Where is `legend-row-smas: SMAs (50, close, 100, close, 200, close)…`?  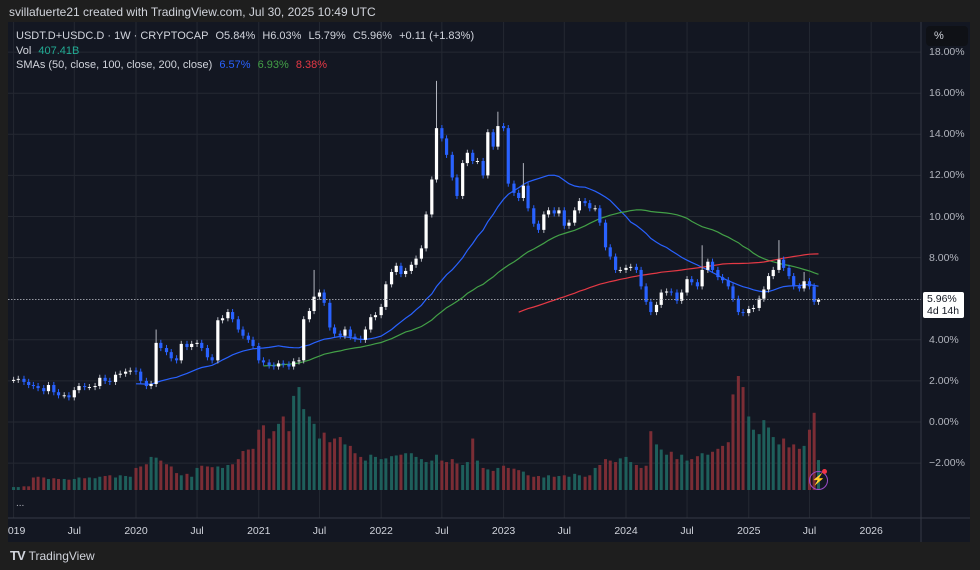 legend-row-smas: SMAs (50, close, 100, close, 200, close)… is located at coordinates (247, 65).